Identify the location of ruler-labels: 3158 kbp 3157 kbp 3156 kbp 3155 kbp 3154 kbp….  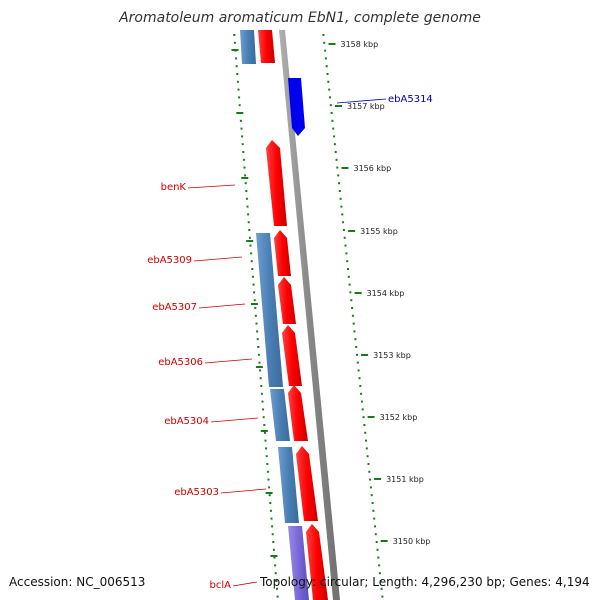
(379, 293).